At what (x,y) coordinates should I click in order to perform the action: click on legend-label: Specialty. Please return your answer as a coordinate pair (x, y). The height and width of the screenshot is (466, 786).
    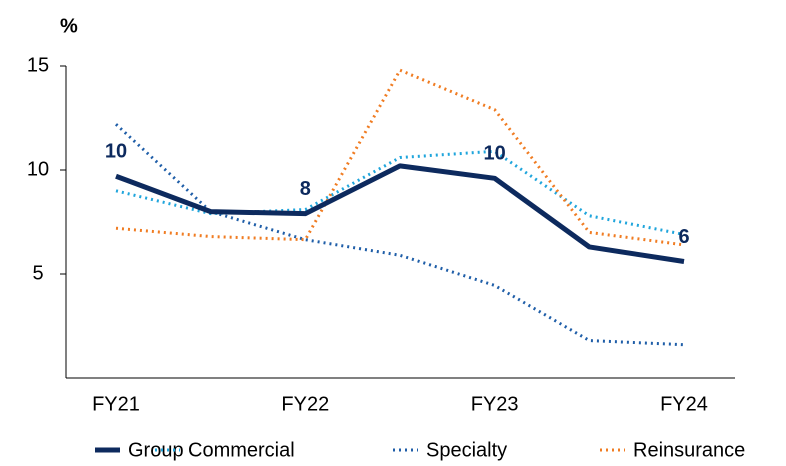
    Looking at the image, I should click on (466, 450).